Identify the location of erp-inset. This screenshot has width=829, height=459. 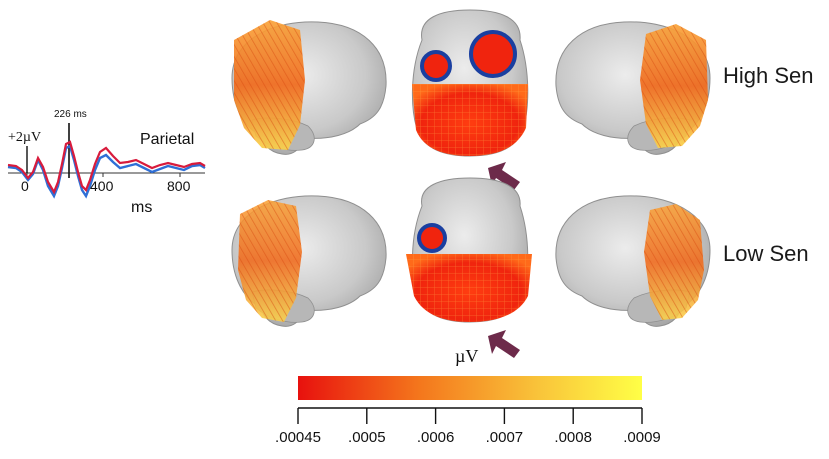
(106, 161).